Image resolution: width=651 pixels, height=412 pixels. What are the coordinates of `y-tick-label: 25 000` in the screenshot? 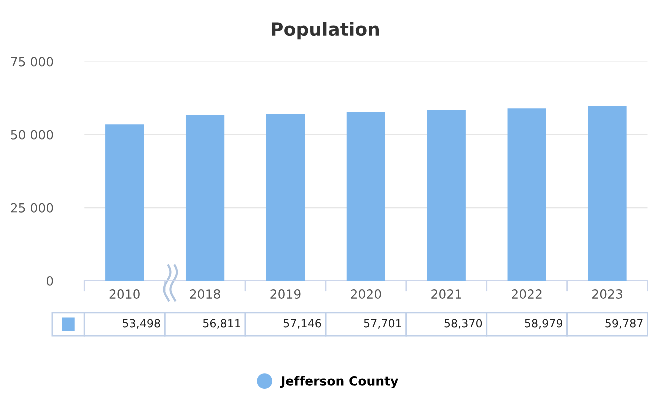 It's located at (32, 208).